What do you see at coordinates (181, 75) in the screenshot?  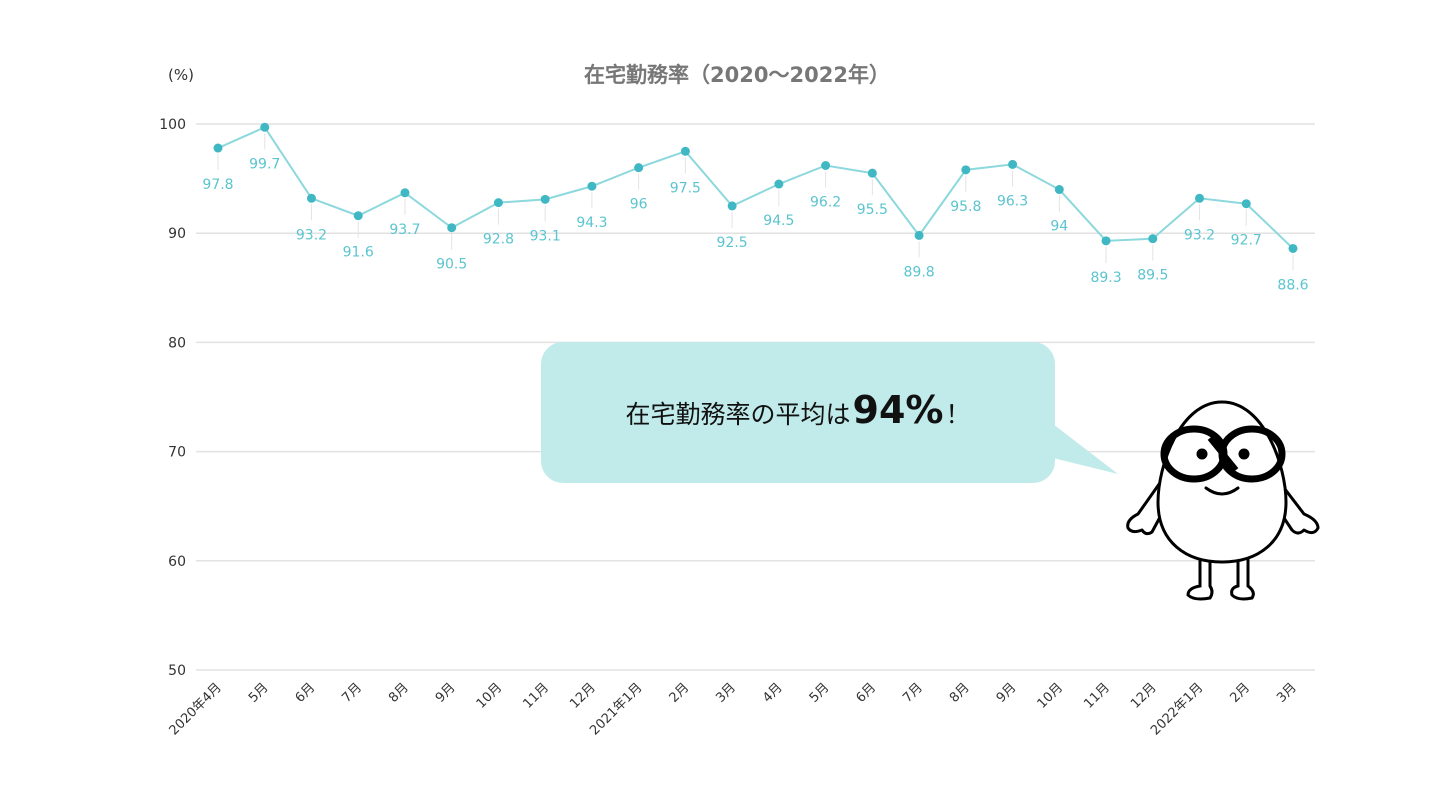 I see `y-axis-unit: (%)` at bounding box center [181, 75].